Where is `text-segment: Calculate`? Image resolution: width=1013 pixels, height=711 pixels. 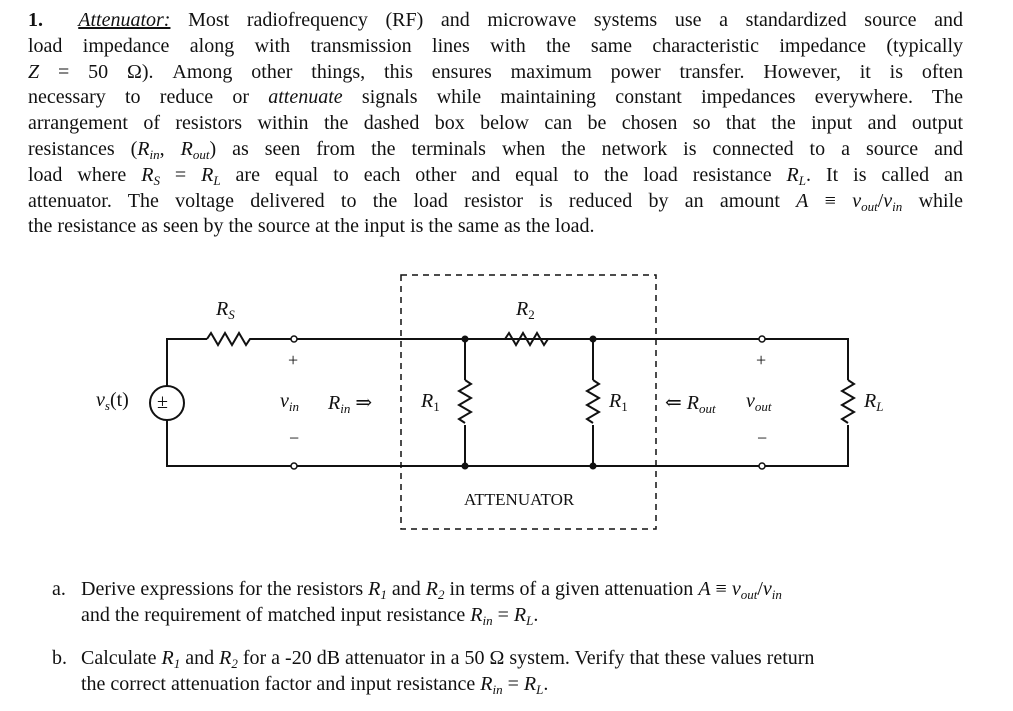 text-segment: Calculate is located at coordinates (121, 658).